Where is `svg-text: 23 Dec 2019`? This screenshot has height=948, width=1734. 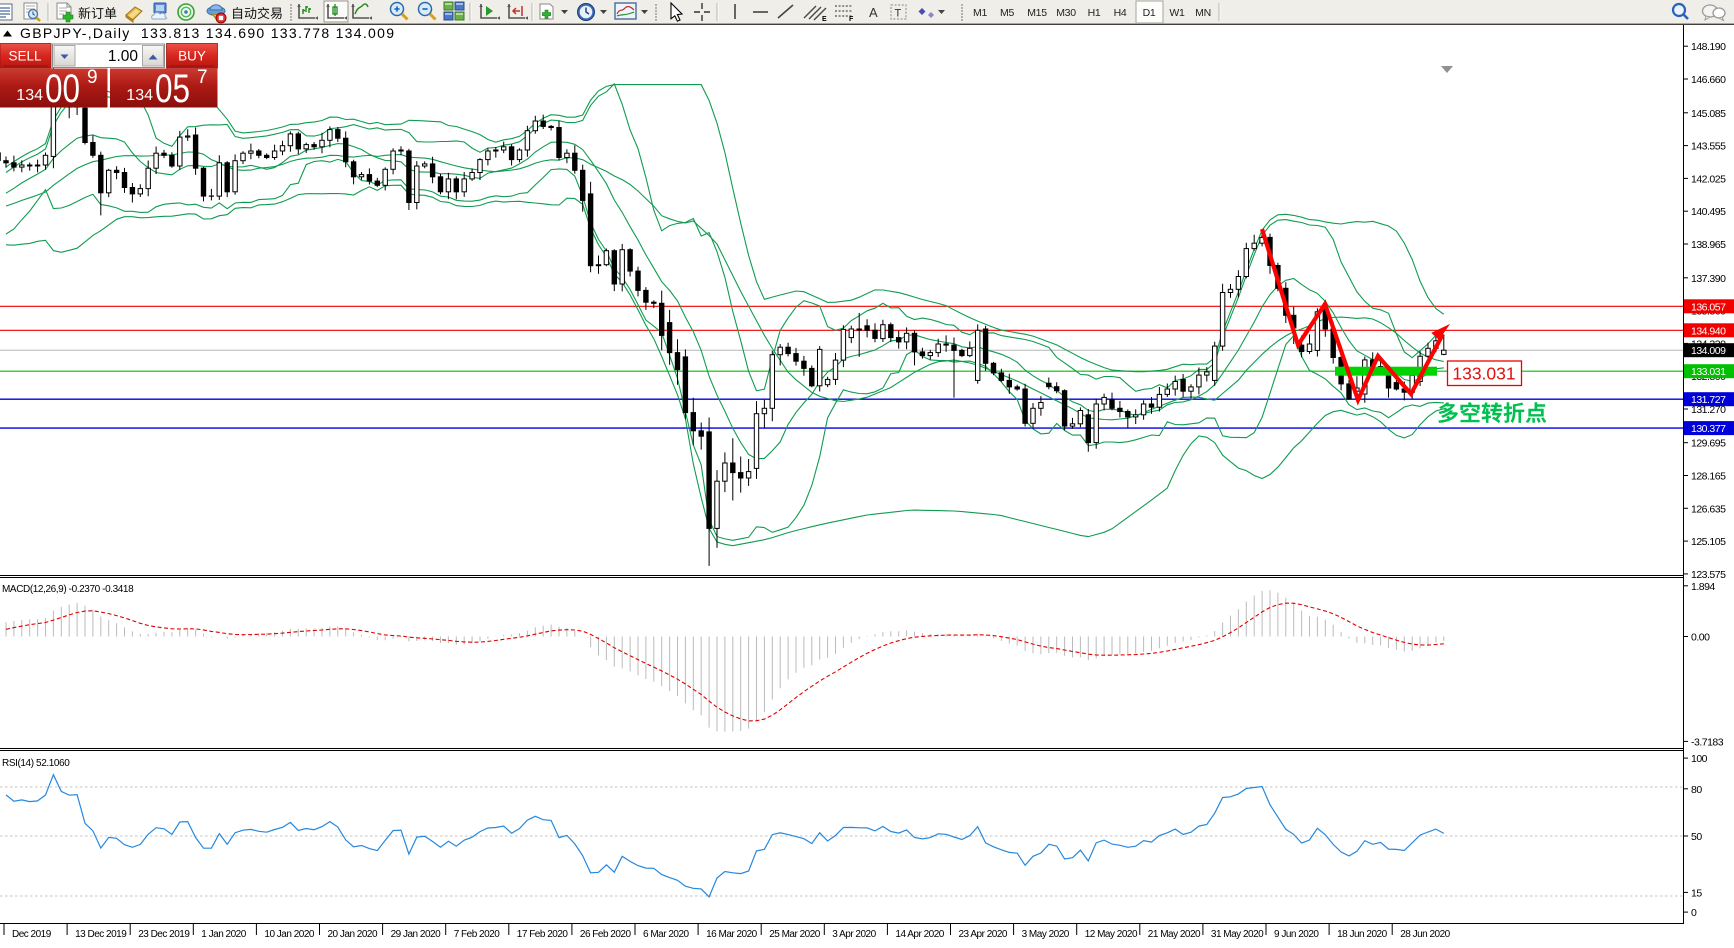 svg-text: 23 Dec 2019 is located at coordinates (164, 934).